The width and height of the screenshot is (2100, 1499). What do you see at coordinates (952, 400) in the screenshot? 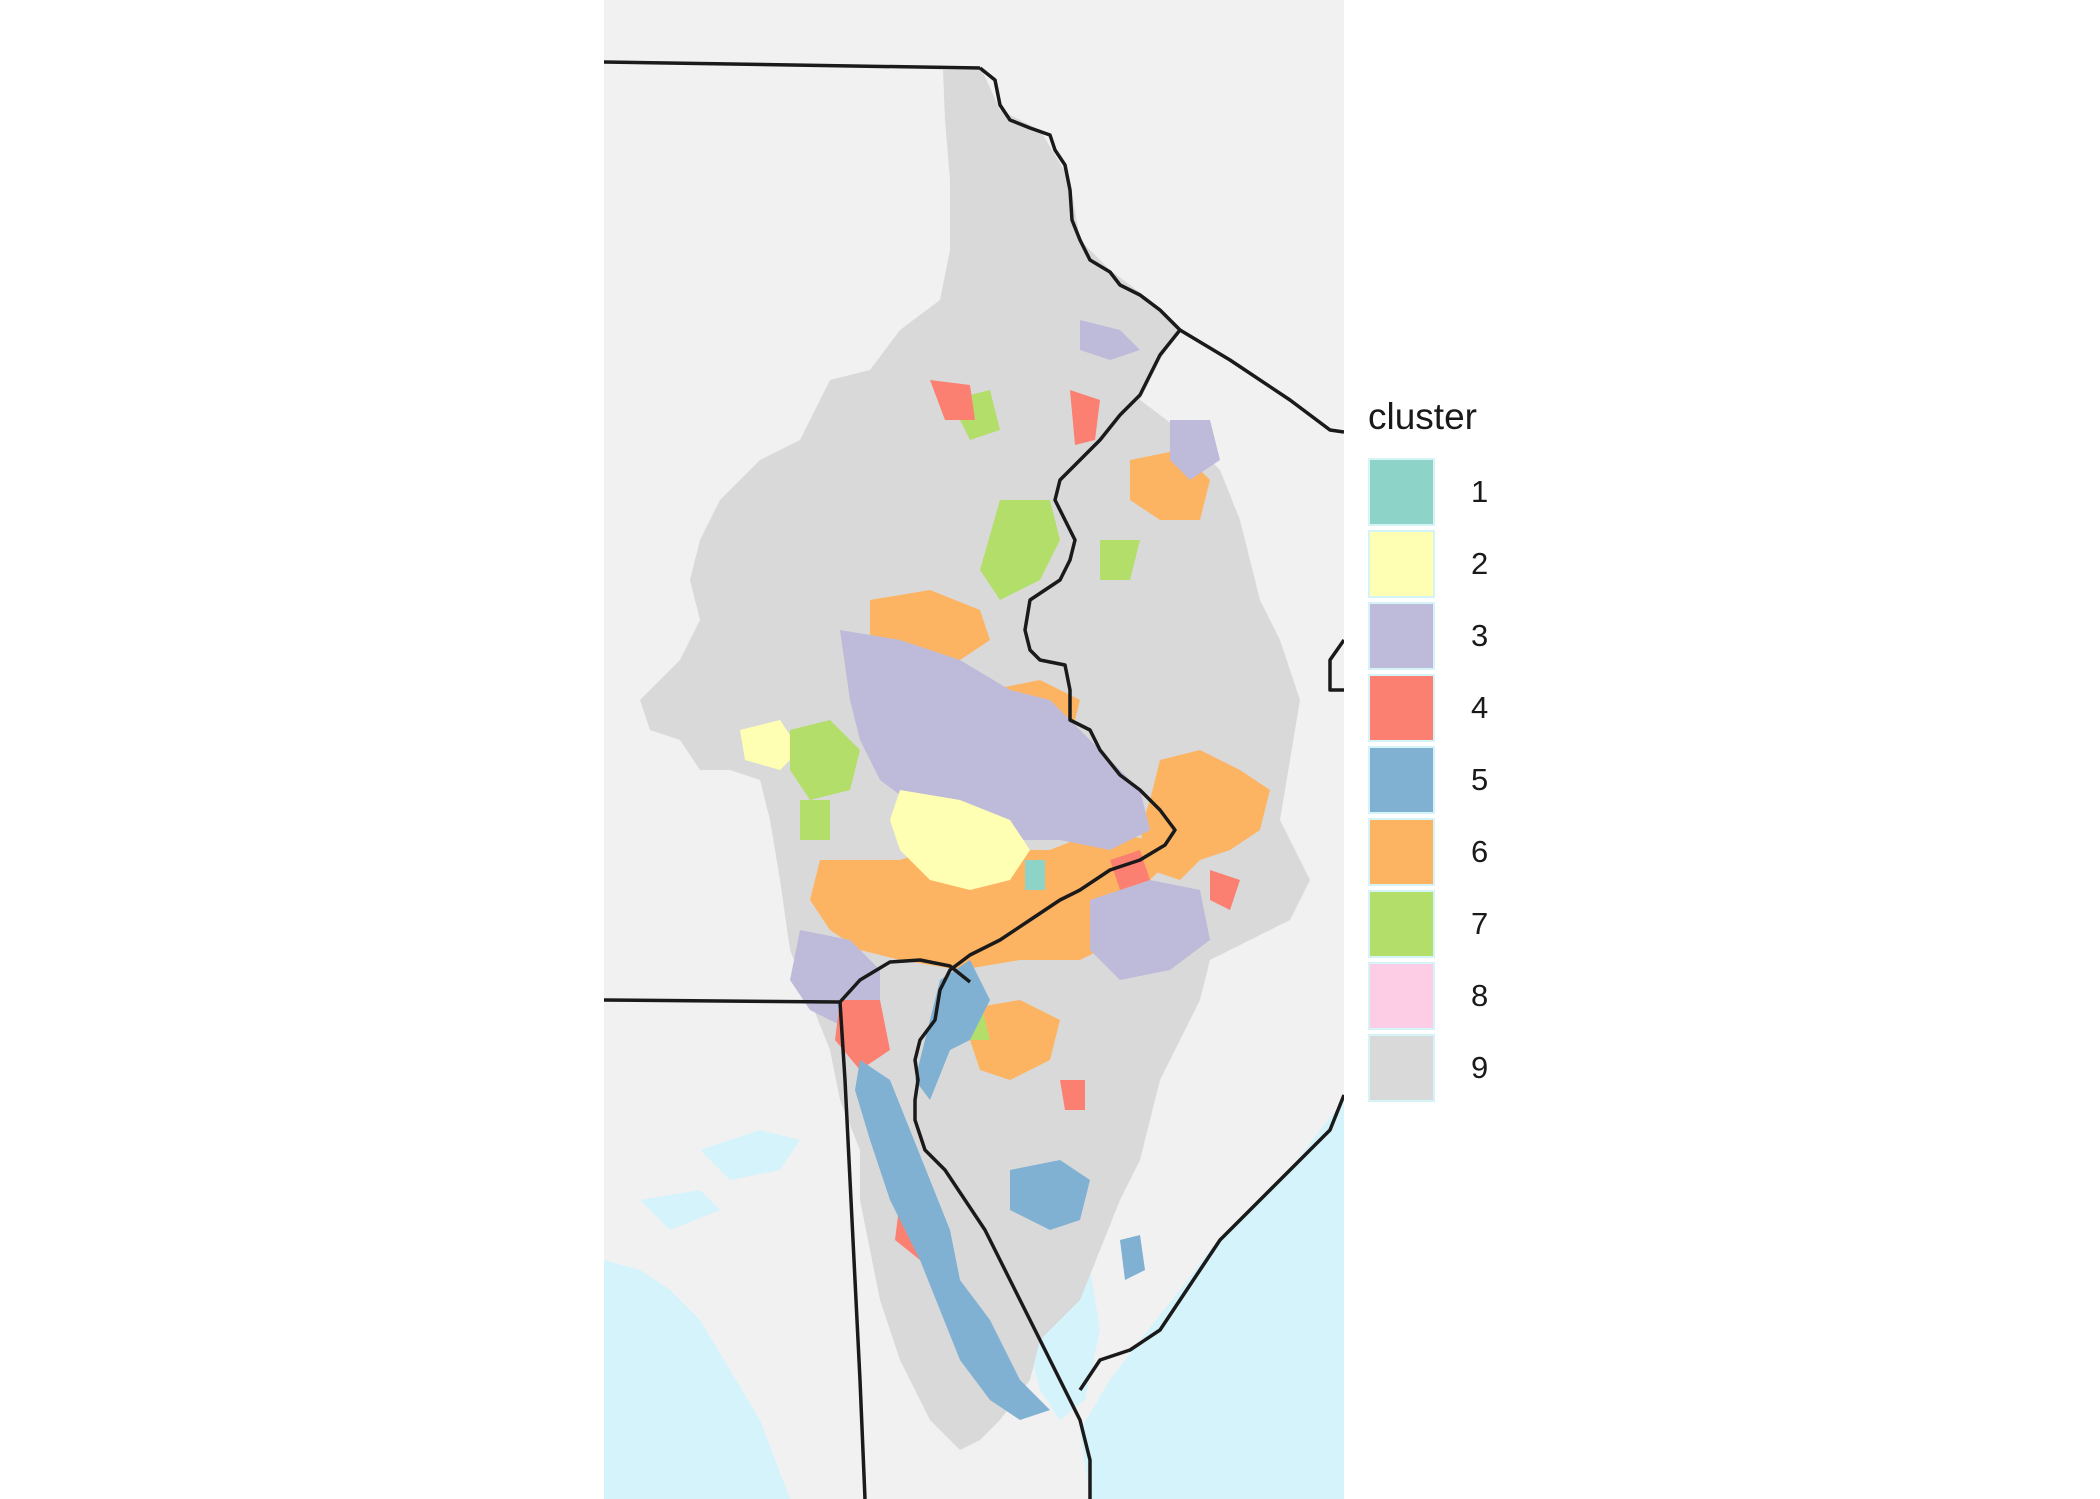
I see `region-cluster-4c` at bounding box center [952, 400].